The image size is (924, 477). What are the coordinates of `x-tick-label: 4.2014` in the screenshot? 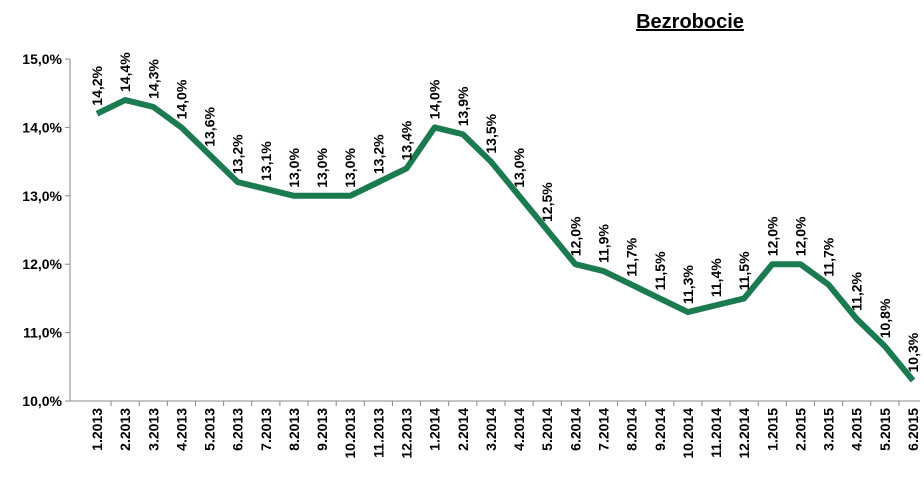 It's located at (519, 429).